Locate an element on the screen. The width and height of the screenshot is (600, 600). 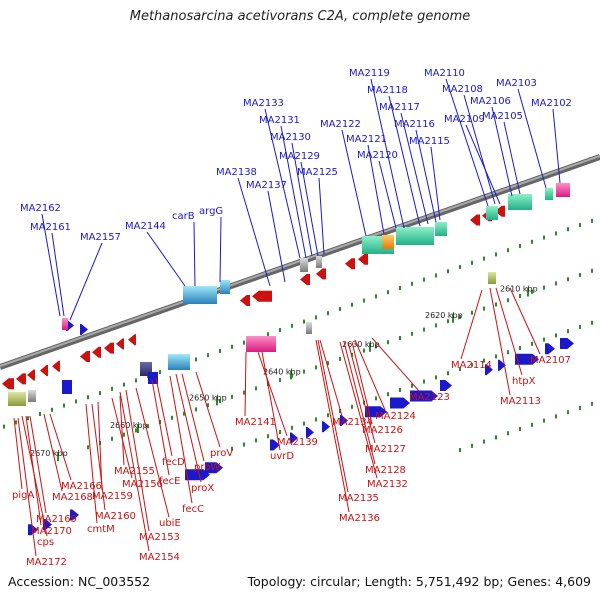
reverse-gene-label: pigA is located at coordinates (23, 495).